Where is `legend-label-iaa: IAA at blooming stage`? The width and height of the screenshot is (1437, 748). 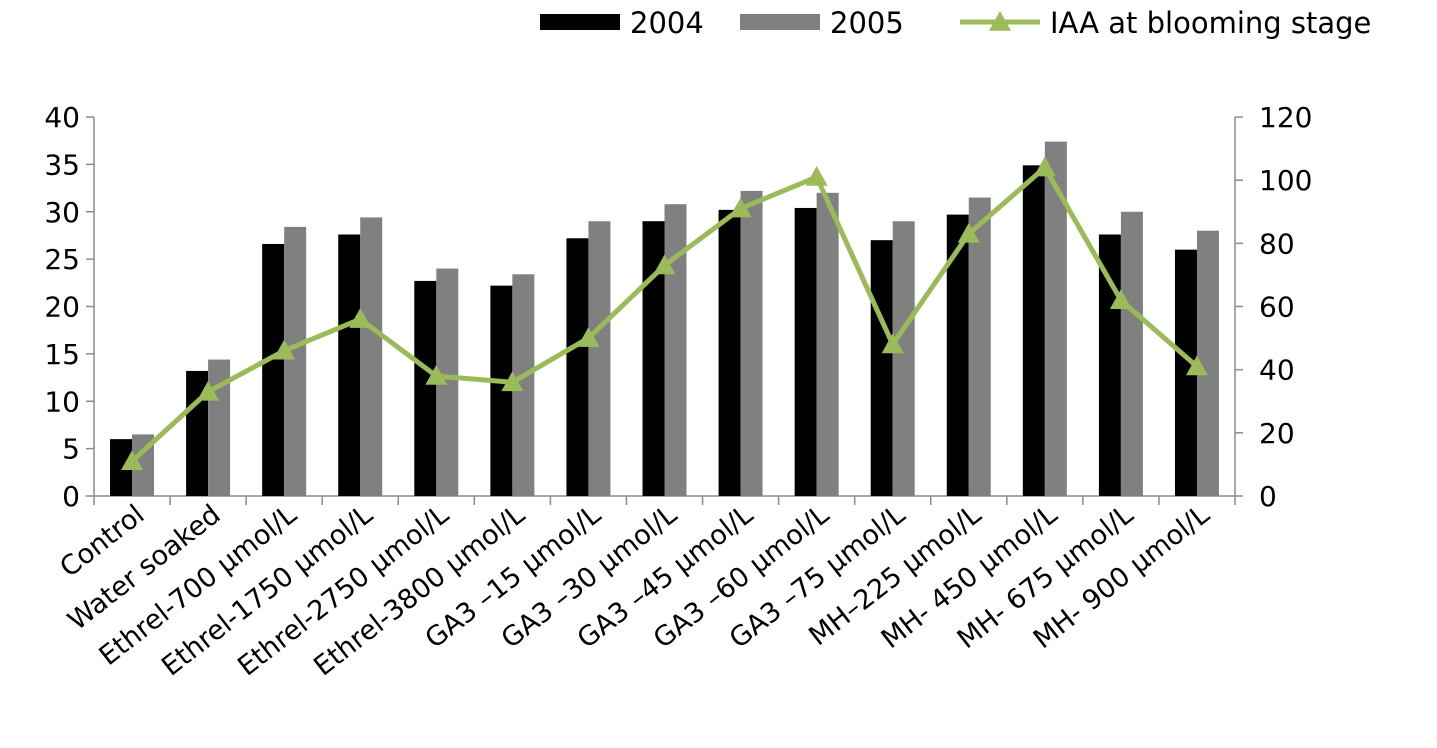 legend-label-iaa: IAA at blooming stage is located at coordinates (1210, 23).